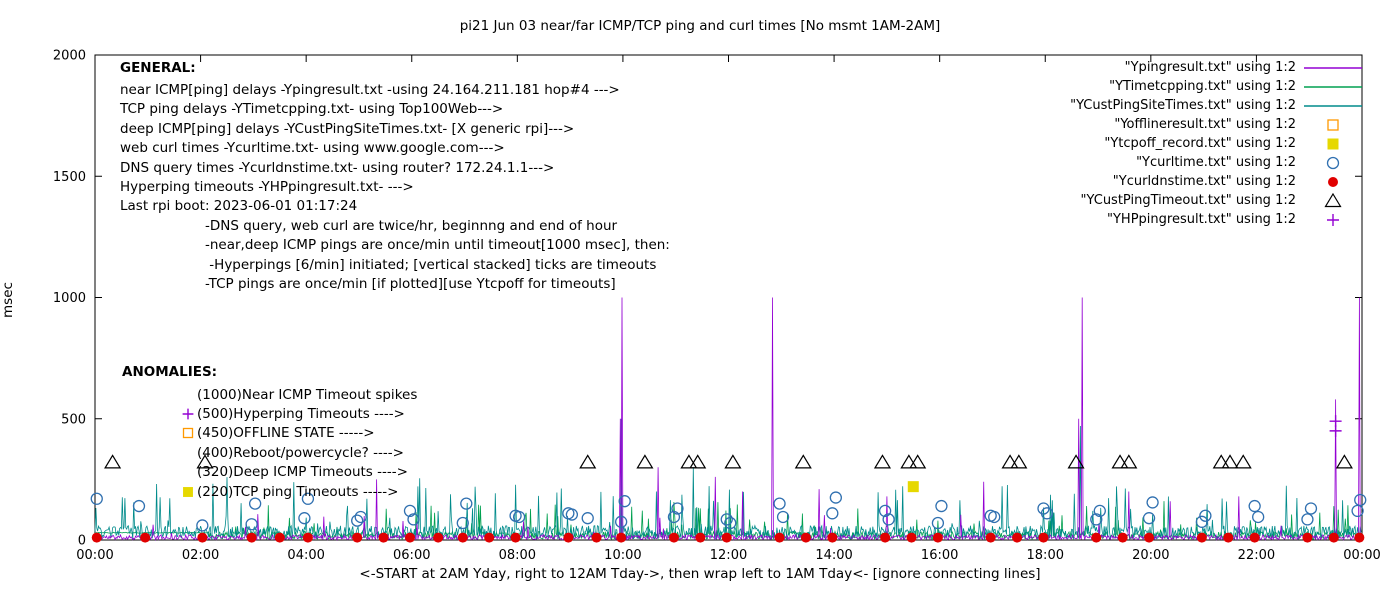 This screenshot has width=1400, height=600. I want to click on anomaly-text: (320)Deep ICMP Timeouts ---->, so click(302, 472).